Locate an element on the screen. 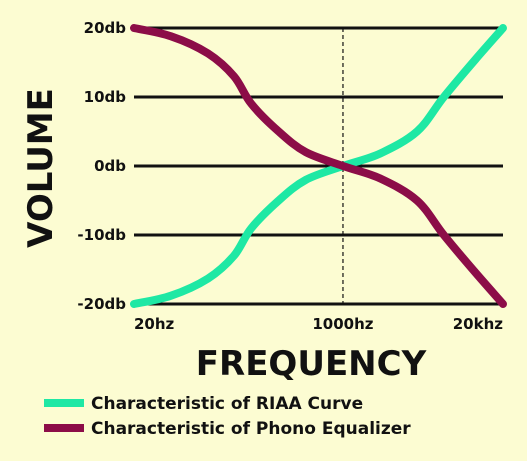 The height and width of the screenshot is (461, 527). x-tick-label-0: 20hz is located at coordinates (154, 324).